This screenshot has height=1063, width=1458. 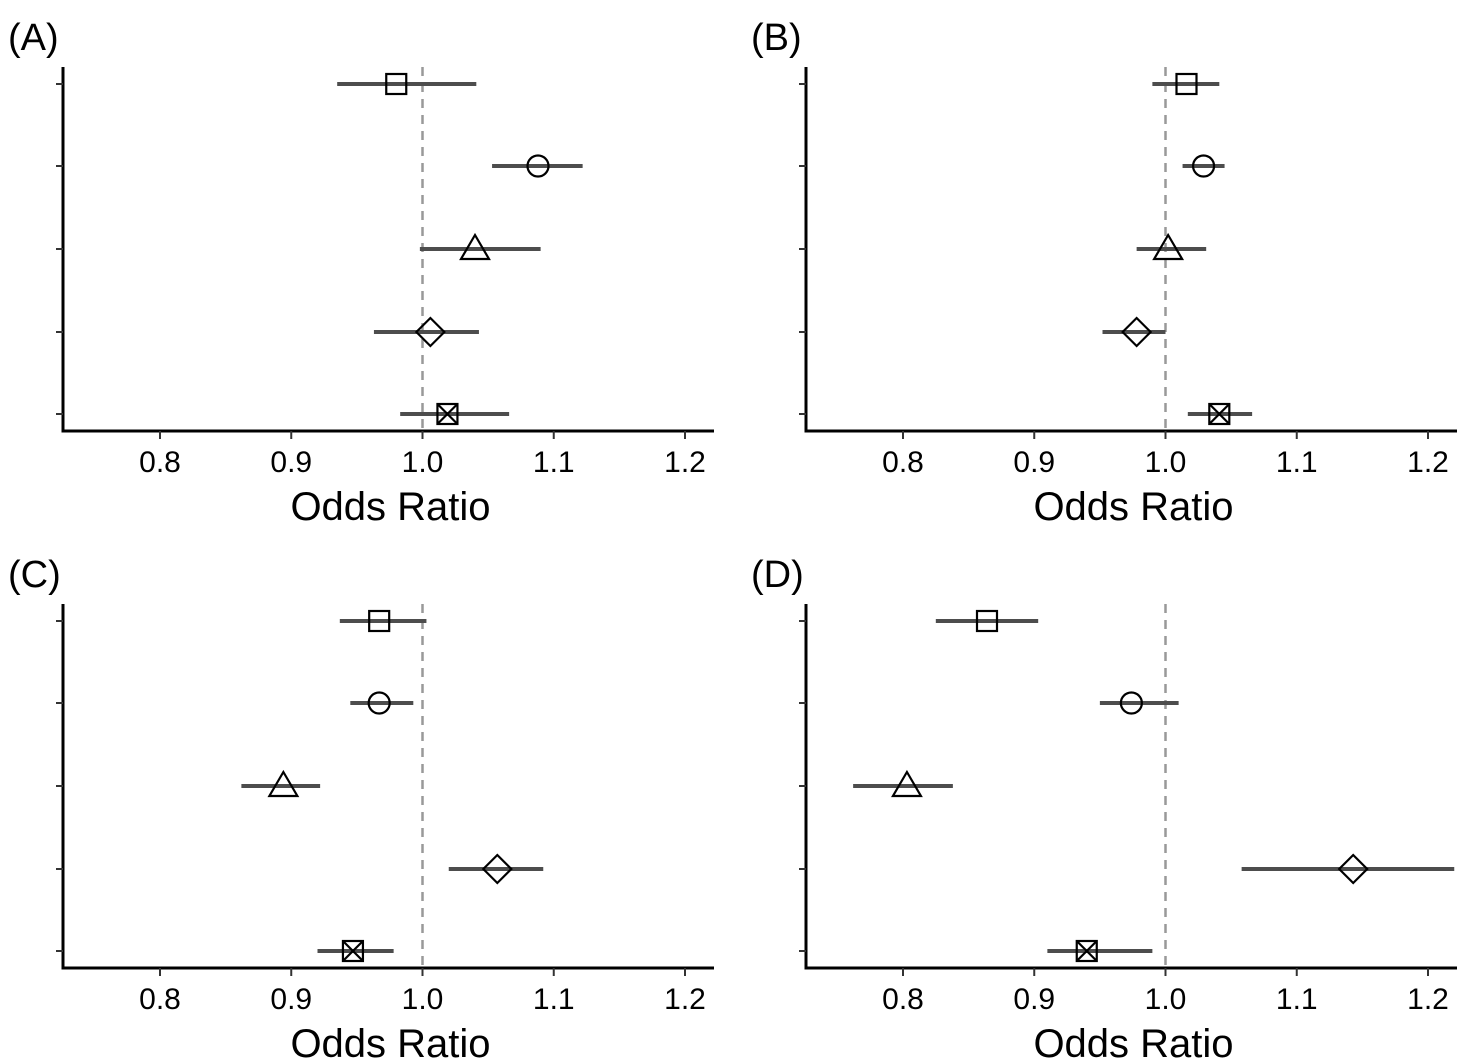 I want to click on panel-label: (A), so click(x=33, y=38).